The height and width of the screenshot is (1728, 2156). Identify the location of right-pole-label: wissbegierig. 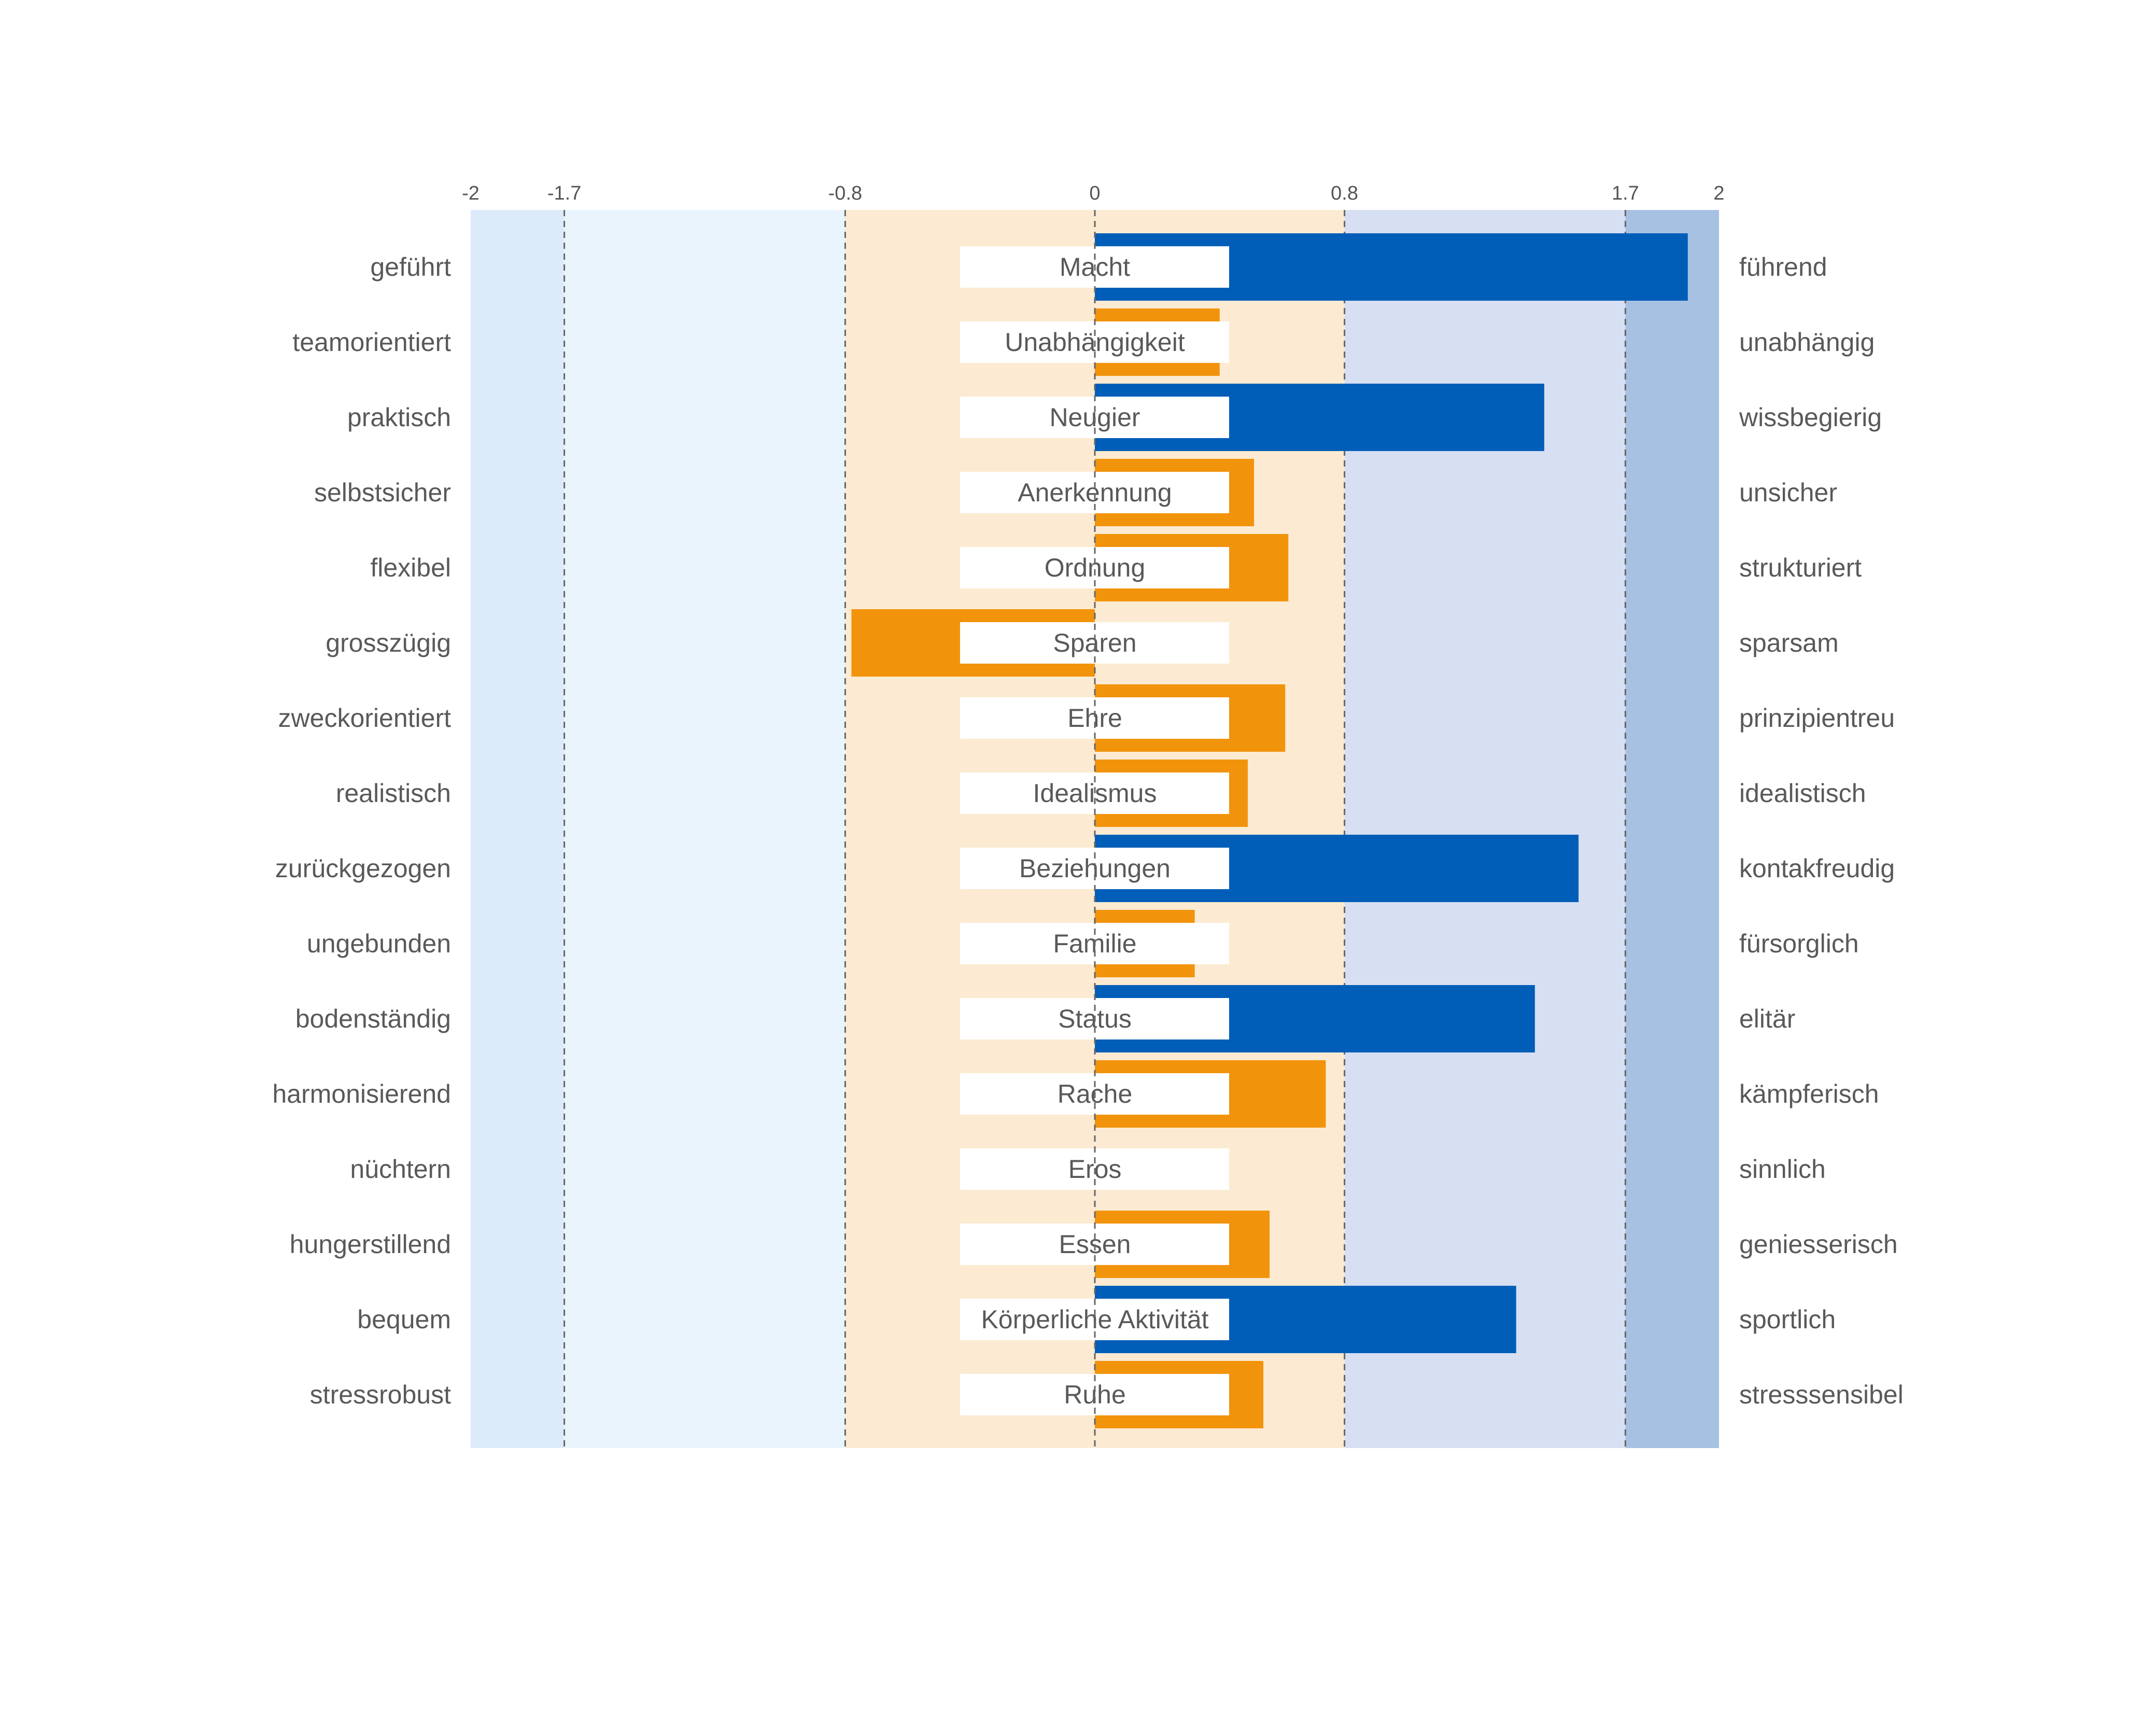
(1811, 417).